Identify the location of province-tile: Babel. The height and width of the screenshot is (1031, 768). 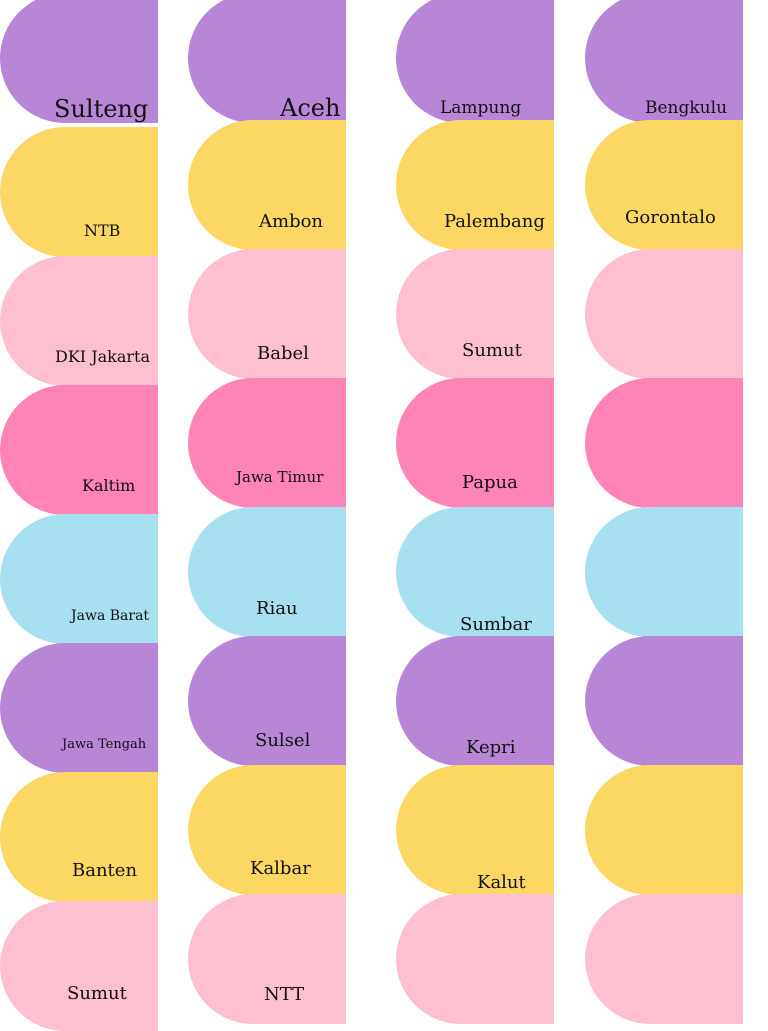
(267, 314).